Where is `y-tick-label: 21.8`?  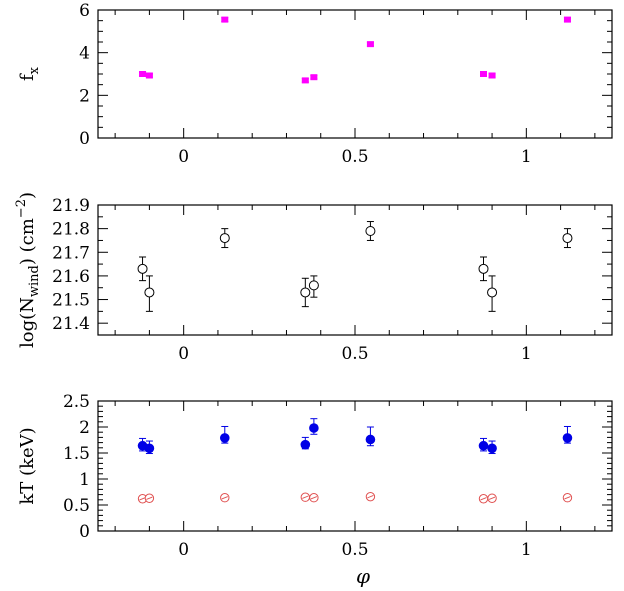 y-tick-label: 21.8 is located at coordinates (71, 230).